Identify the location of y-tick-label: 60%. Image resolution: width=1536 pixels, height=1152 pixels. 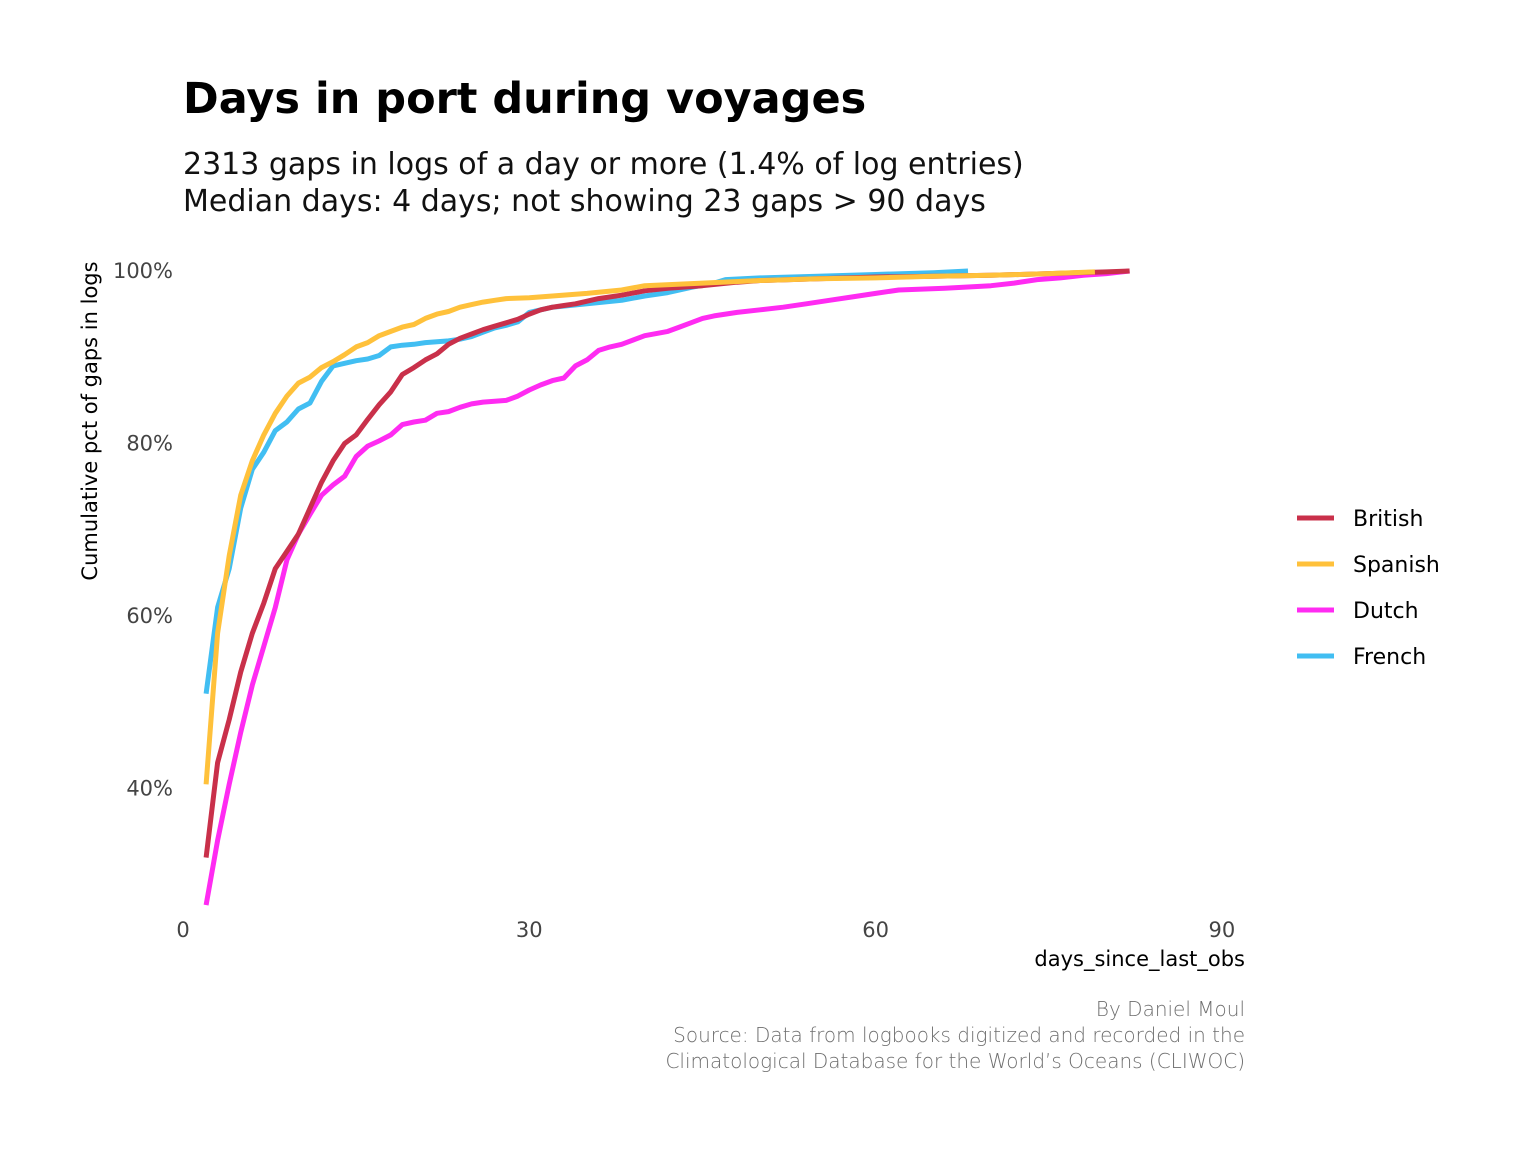
(149, 616).